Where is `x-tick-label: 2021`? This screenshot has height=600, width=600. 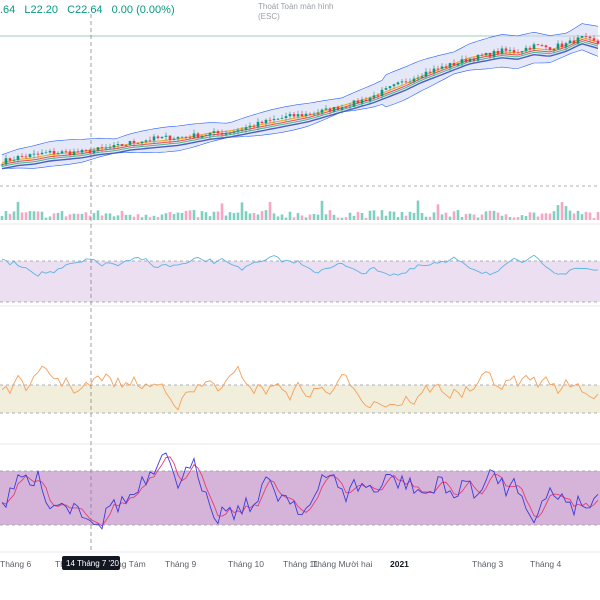
x-tick-label: 2021 is located at coordinates (399, 564).